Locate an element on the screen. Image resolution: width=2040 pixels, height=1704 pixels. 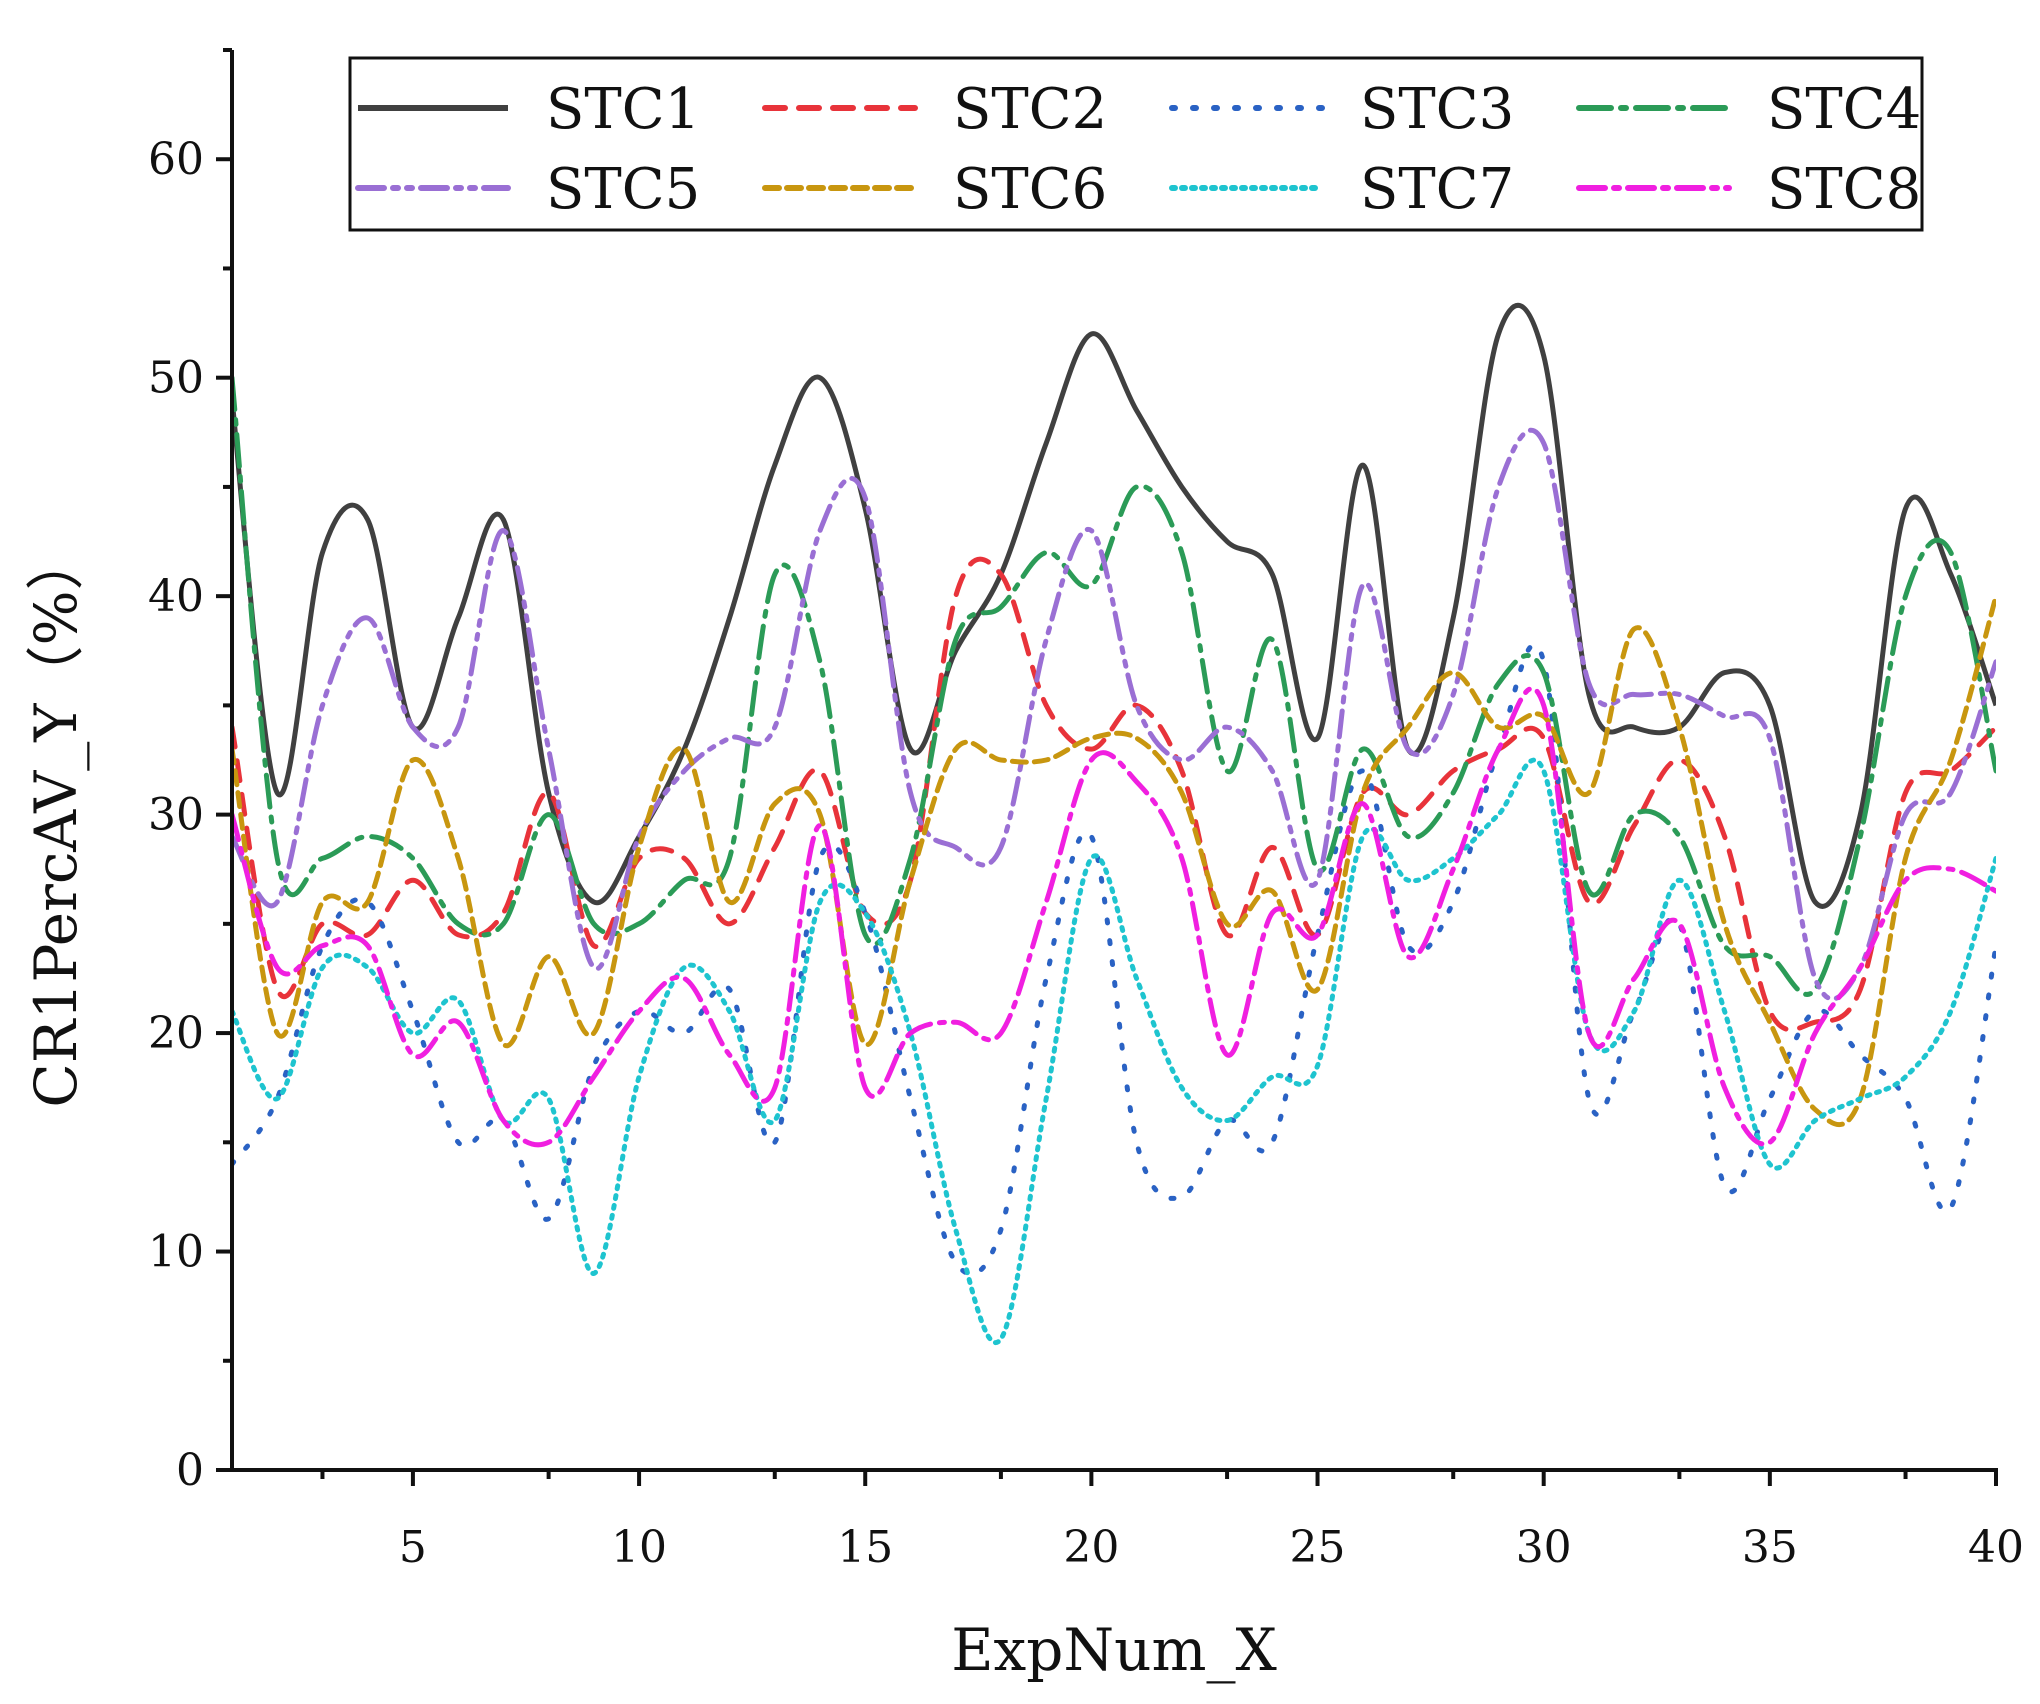
legend-label: STC3 is located at coordinates (1437, 109).